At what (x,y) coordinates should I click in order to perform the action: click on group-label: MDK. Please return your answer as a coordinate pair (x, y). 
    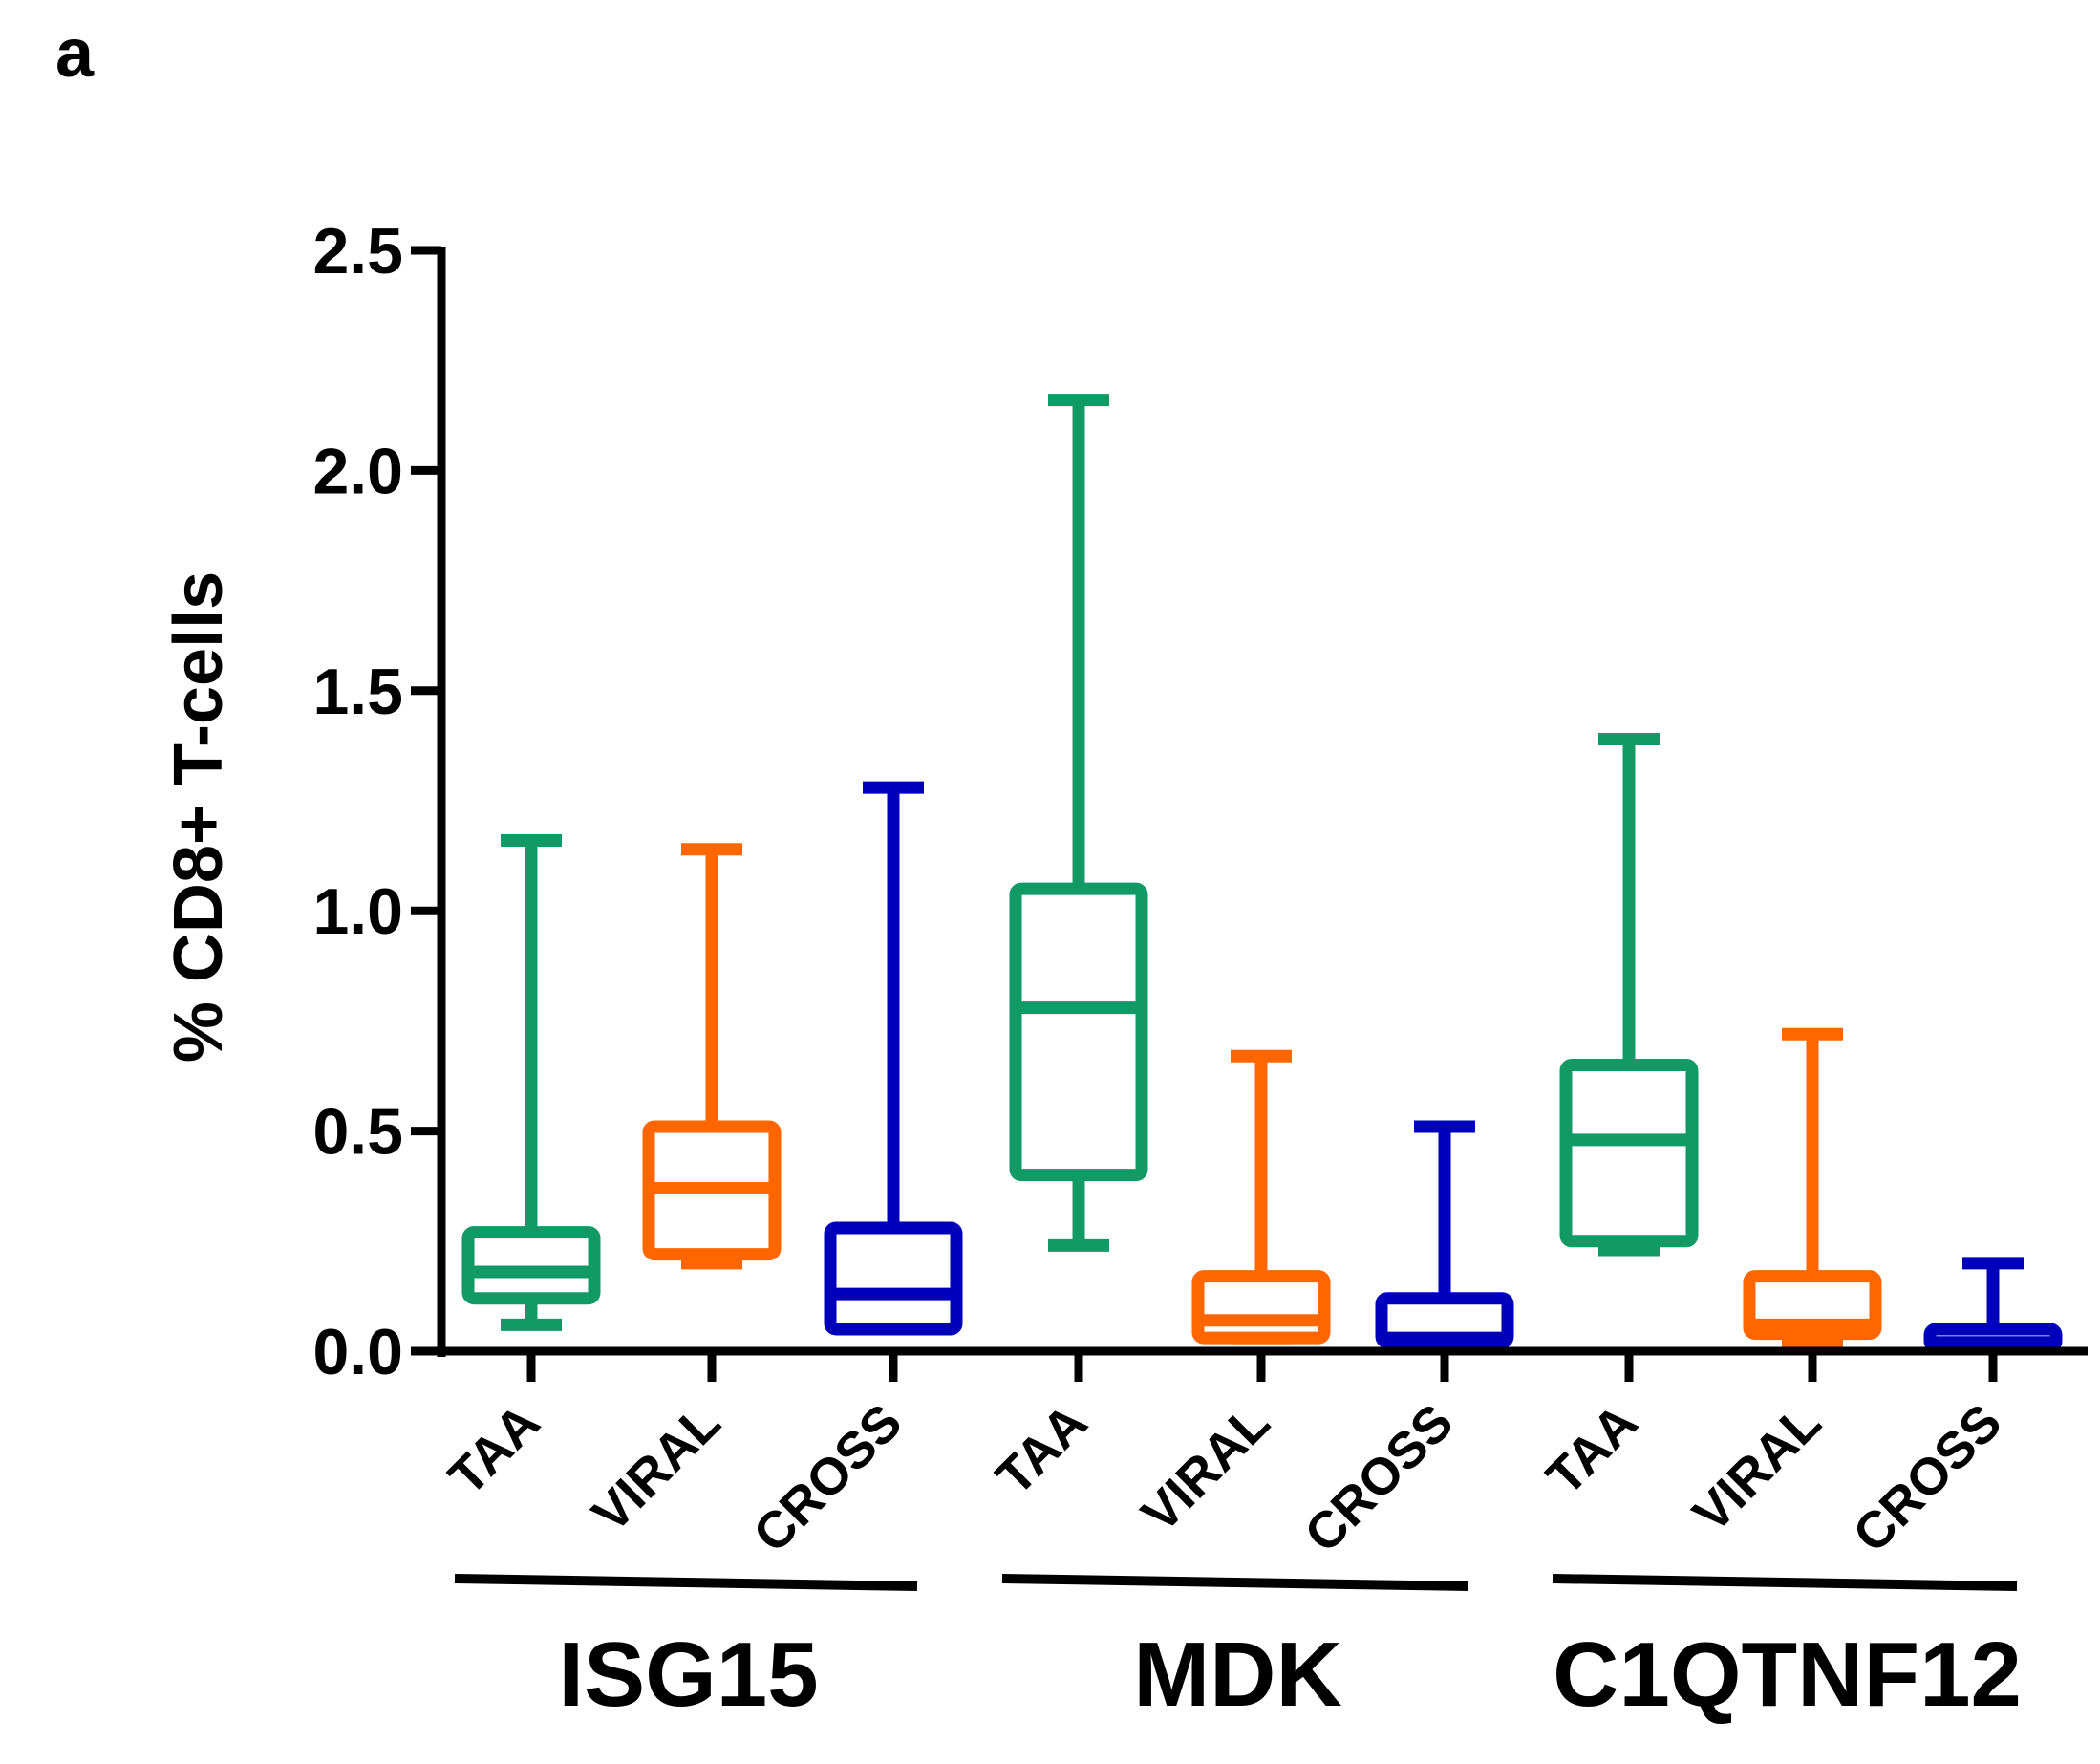
    Looking at the image, I should click on (1237, 1675).